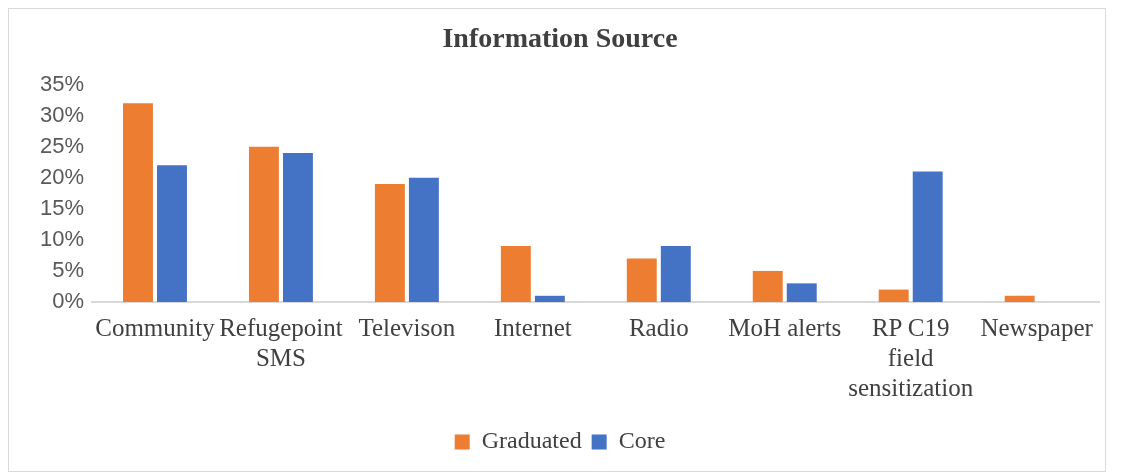 The image size is (1122, 473). Describe the element at coordinates (560, 38) in the screenshot. I see `chart-title: Information Source` at that location.